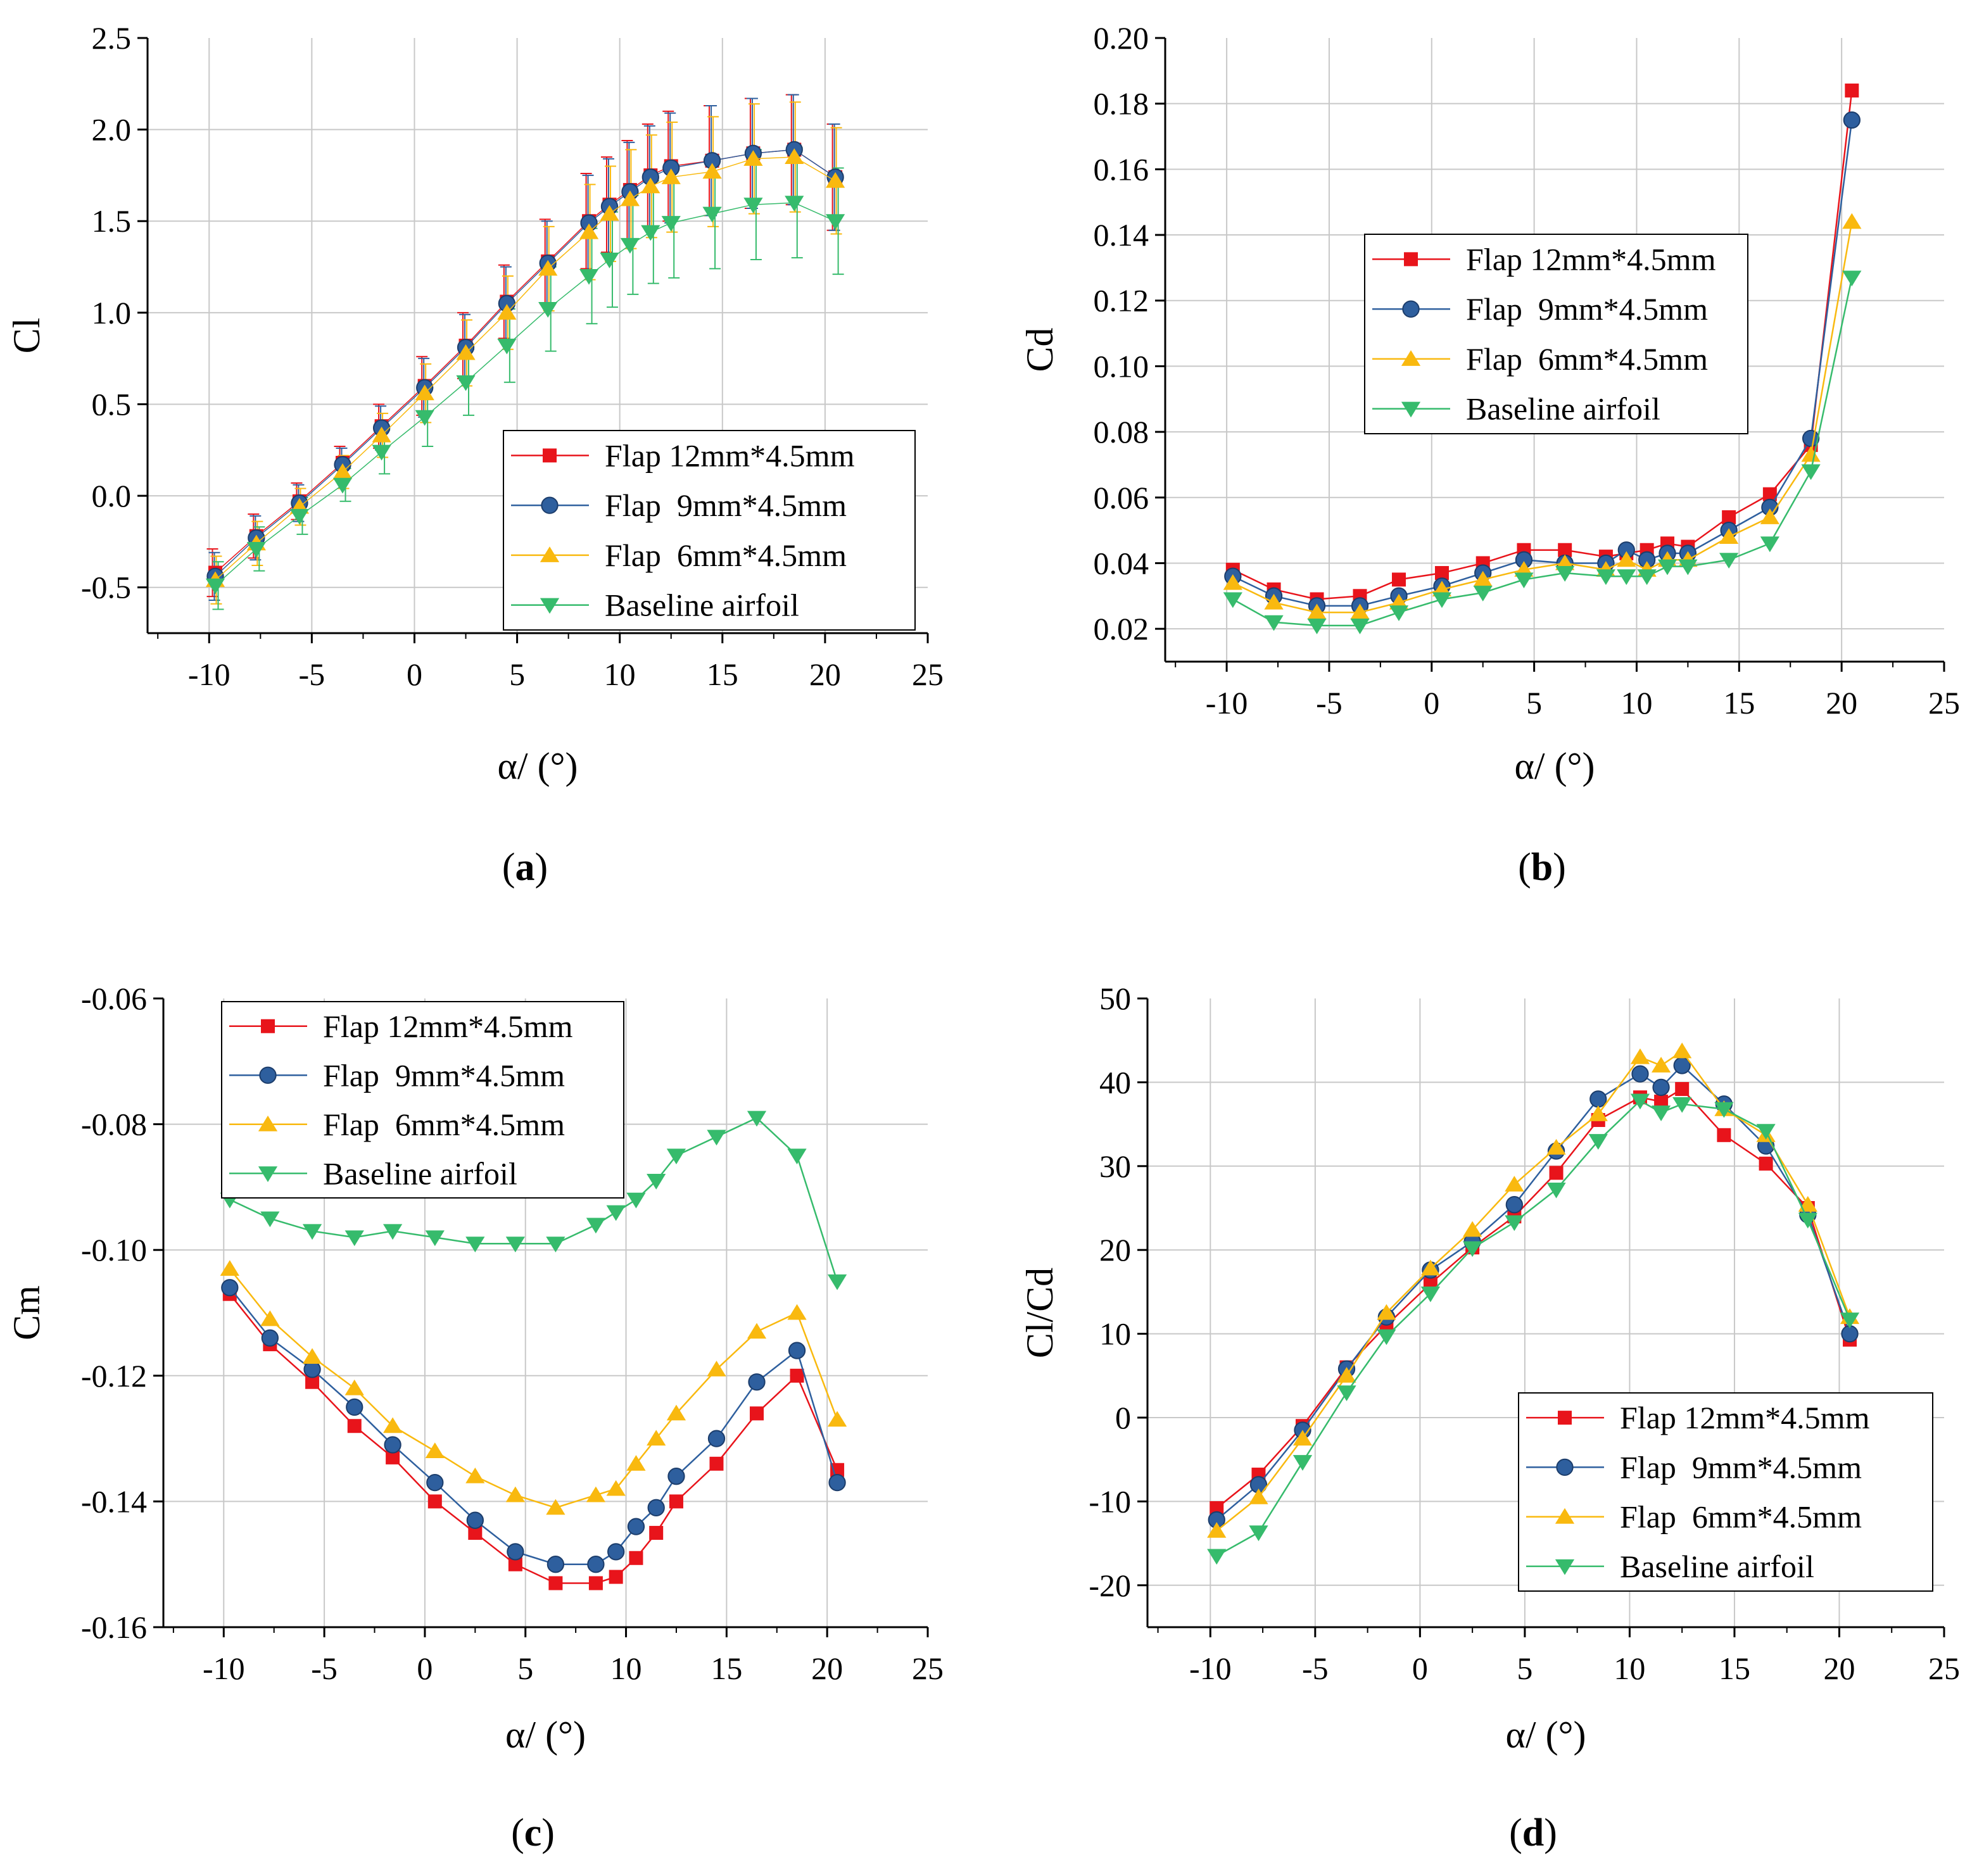 The height and width of the screenshot is (1876, 1965). What do you see at coordinates (209, 674) in the screenshot?
I see `x-tick-label: -10` at bounding box center [209, 674].